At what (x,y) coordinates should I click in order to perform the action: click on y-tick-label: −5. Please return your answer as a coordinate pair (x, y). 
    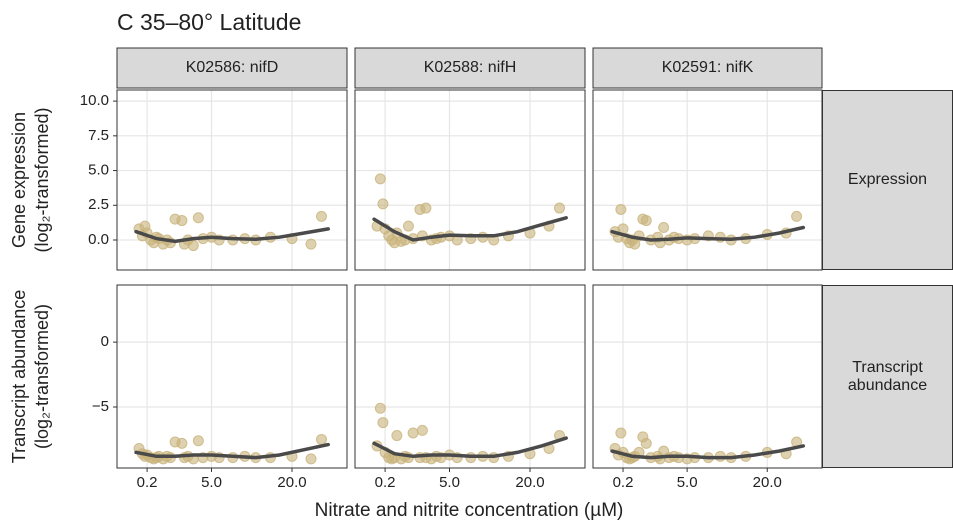
    Looking at the image, I should click on (100, 406).